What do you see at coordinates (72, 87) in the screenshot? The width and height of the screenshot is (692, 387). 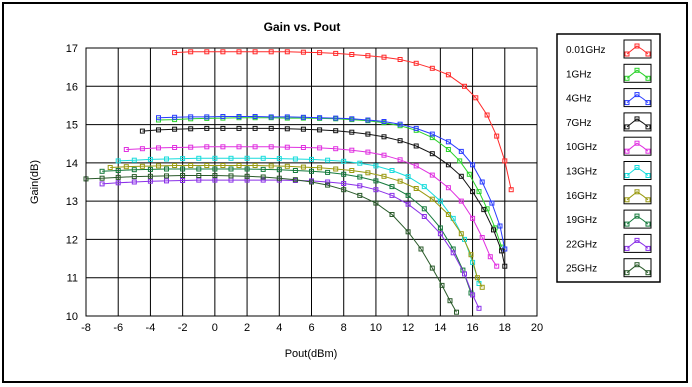 I see `y-tick-label: 16` at bounding box center [72, 87].